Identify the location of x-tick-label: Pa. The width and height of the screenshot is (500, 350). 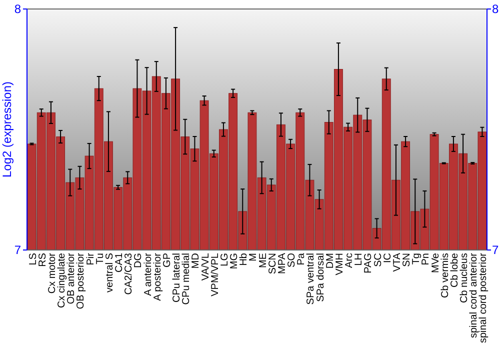
(302, 259).